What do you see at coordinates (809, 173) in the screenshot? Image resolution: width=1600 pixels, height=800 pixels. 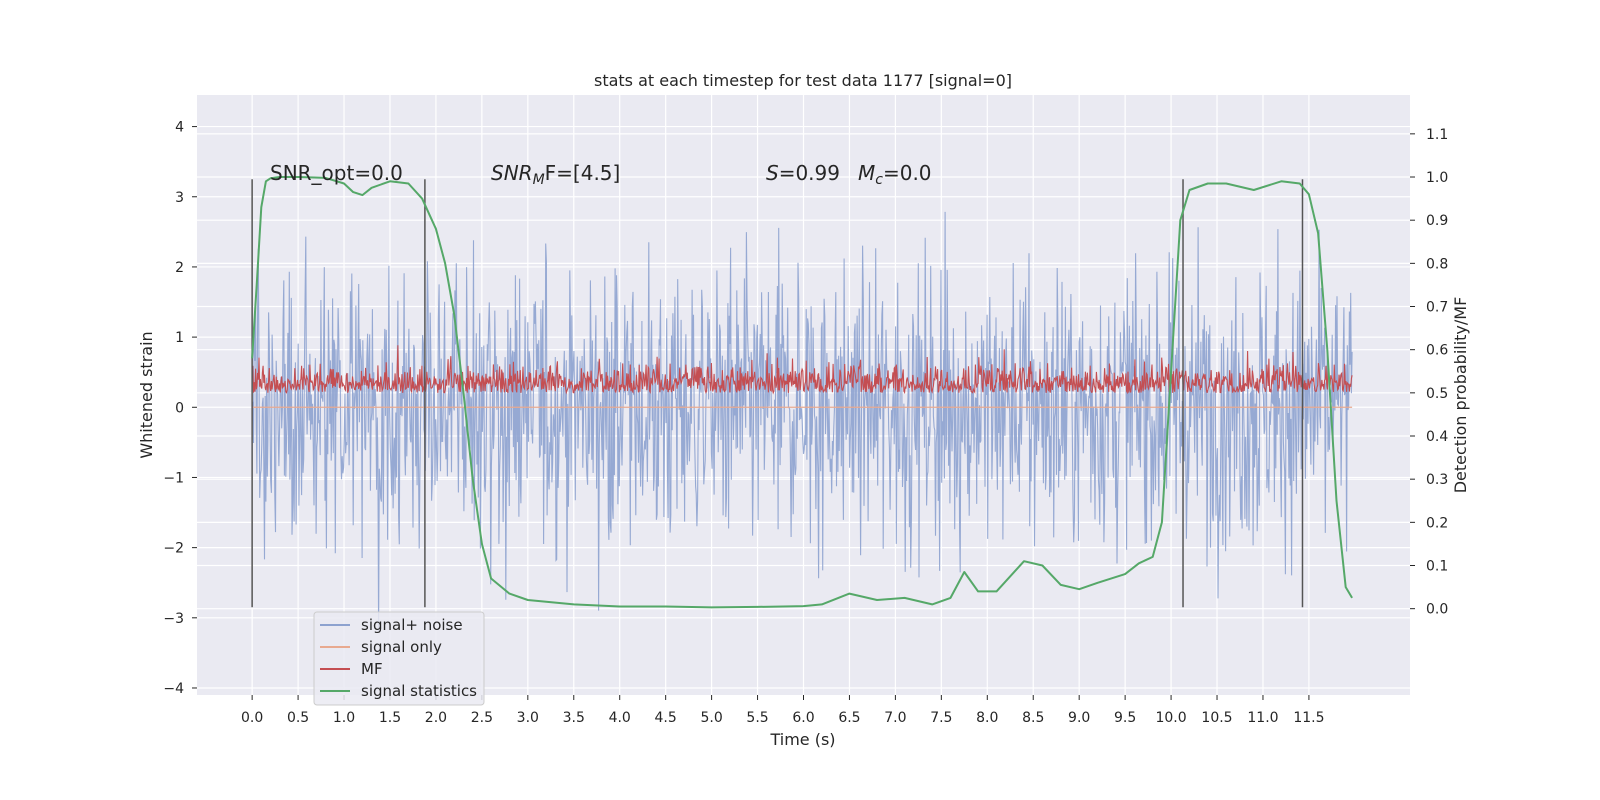 I see `annotation-s-rest: =0.99` at bounding box center [809, 173].